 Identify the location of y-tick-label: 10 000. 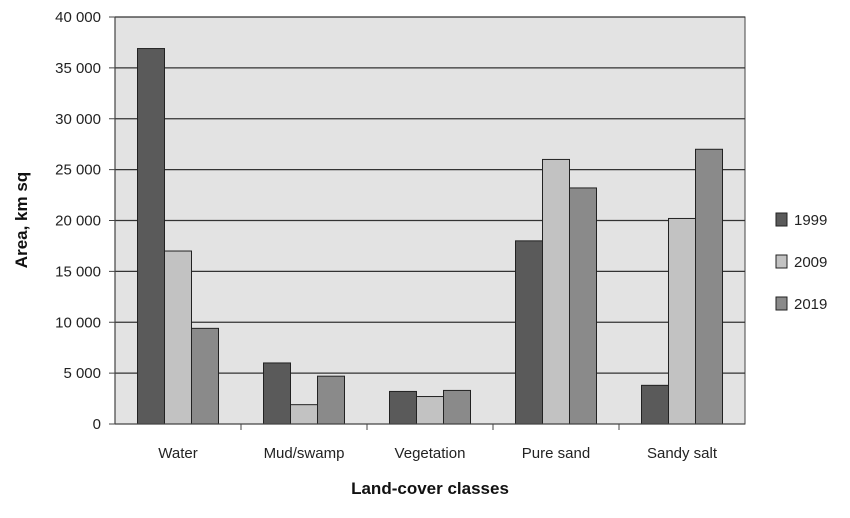
(78, 322).